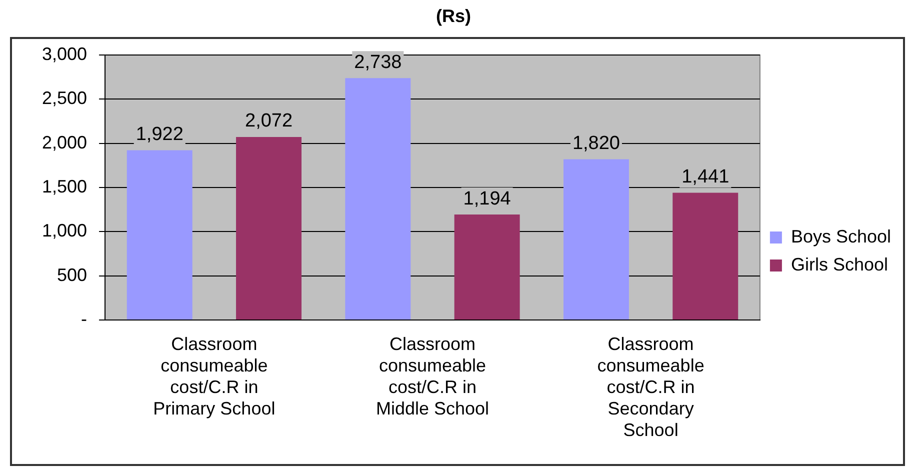  What do you see at coordinates (268, 121) in the screenshot?
I see `data-label: 2,072` at bounding box center [268, 121].